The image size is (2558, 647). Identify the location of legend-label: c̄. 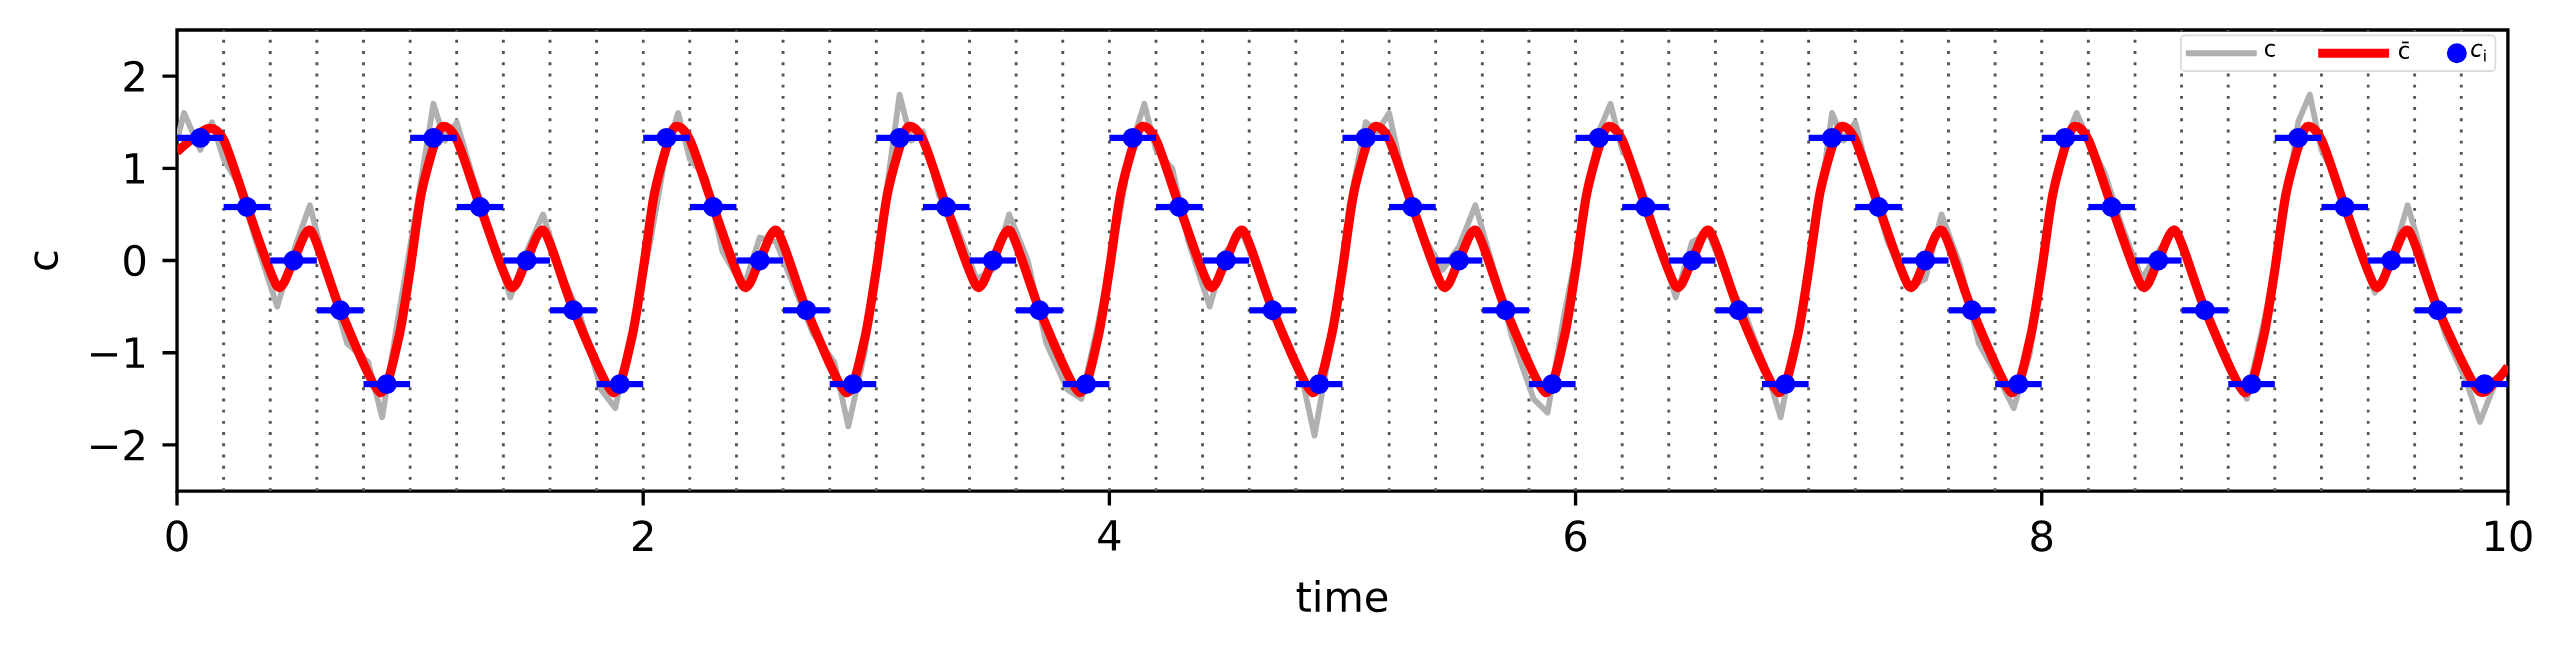
(2404, 50).